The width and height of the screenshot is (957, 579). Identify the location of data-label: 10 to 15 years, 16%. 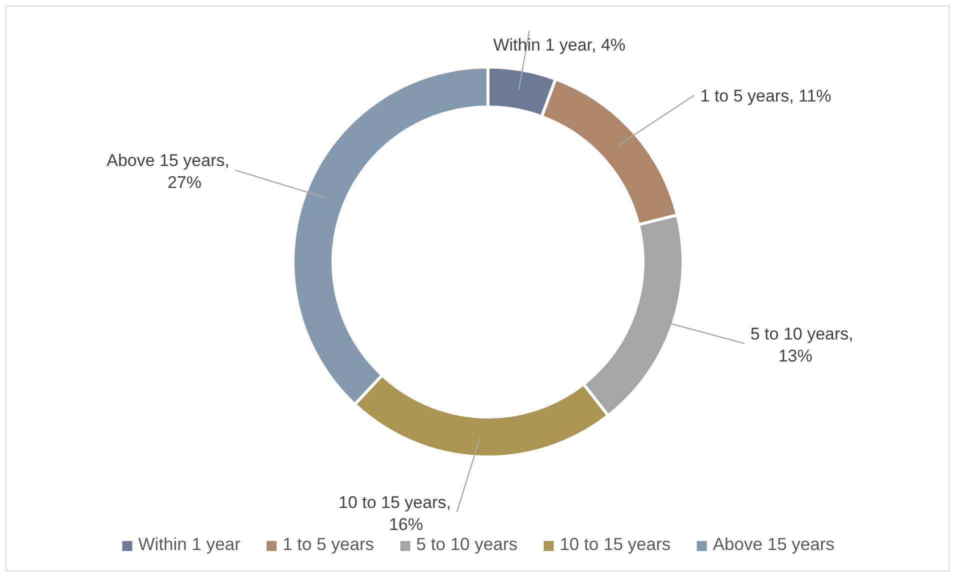
(394, 513).